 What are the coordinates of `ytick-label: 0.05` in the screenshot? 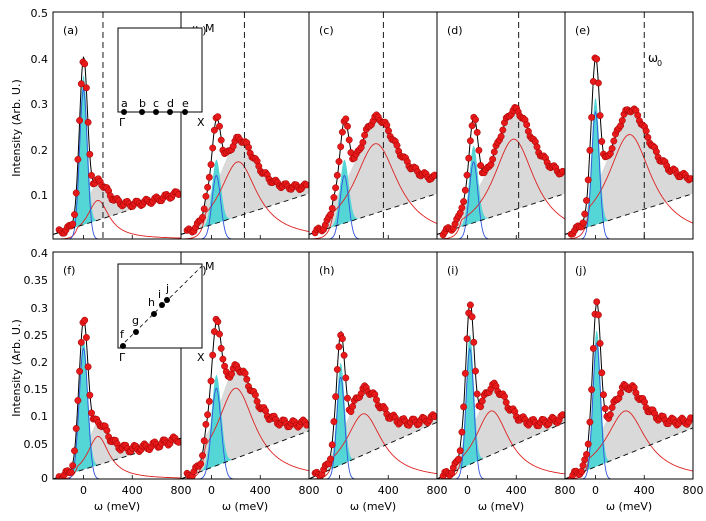 It's located at (36, 444).